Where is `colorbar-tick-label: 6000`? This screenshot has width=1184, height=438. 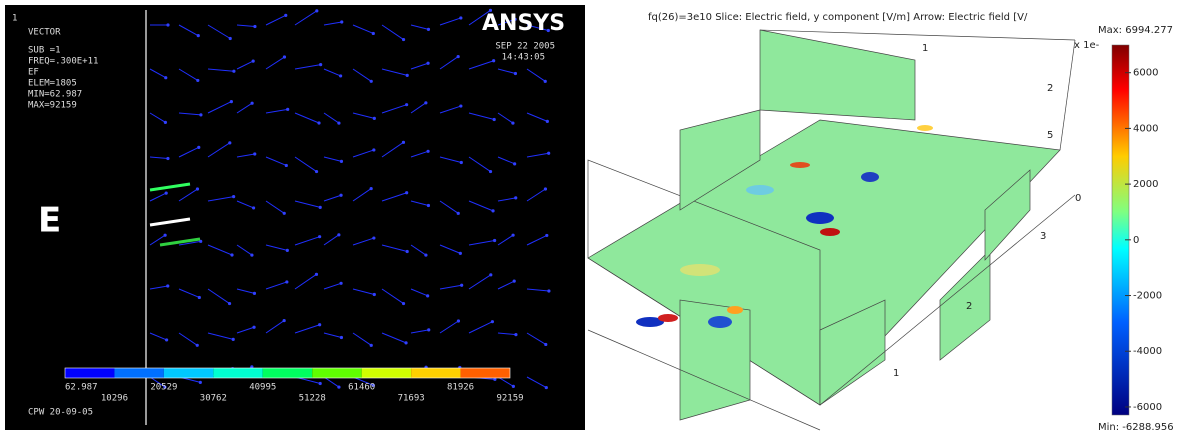
colorbar-tick-label: 6000 is located at coordinates (1145, 73).